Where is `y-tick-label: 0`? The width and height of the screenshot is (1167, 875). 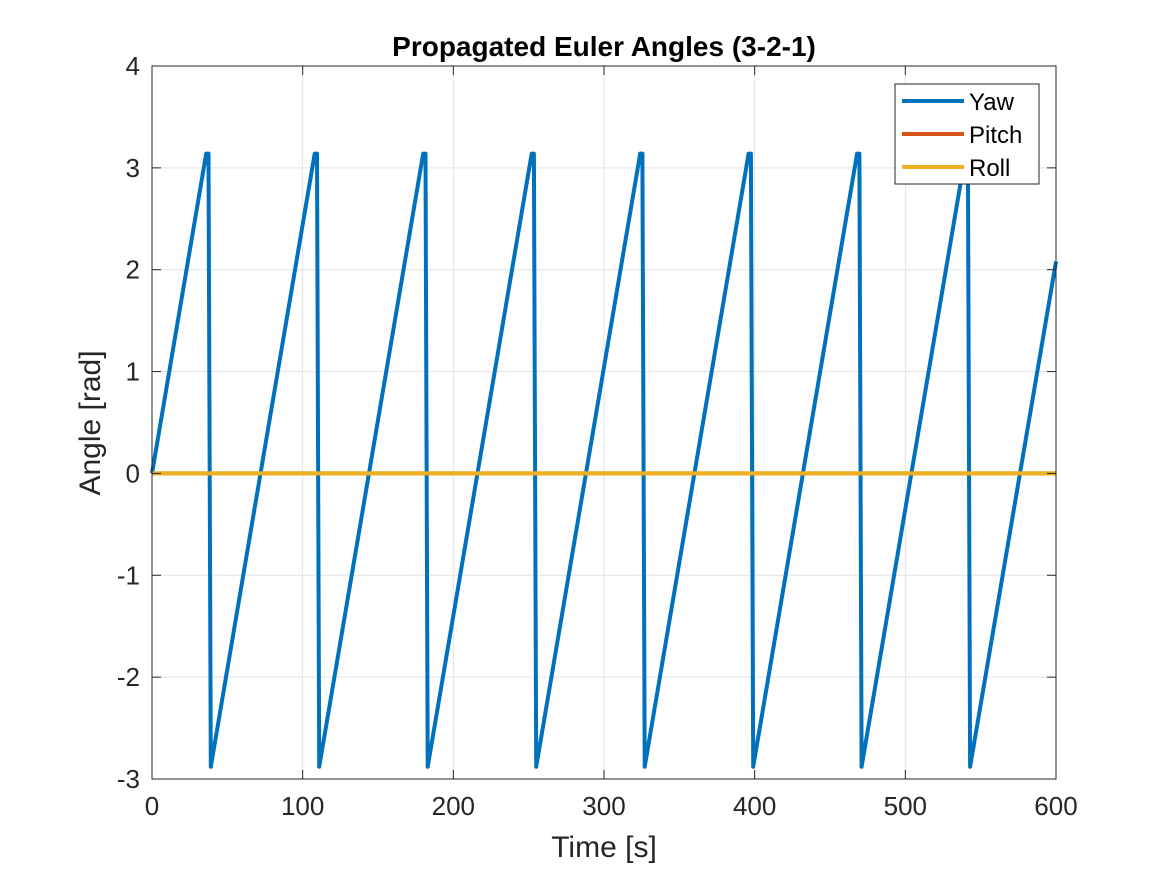
y-tick-label: 0 is located at coordinates (133, 473).